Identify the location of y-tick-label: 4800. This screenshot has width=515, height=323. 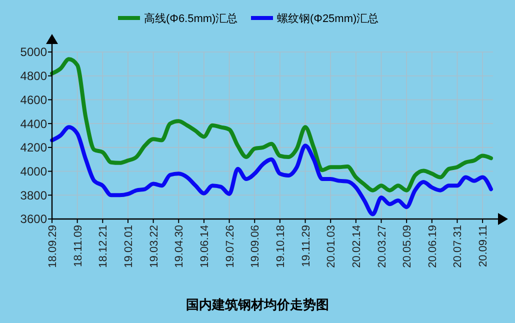
(34, 76).